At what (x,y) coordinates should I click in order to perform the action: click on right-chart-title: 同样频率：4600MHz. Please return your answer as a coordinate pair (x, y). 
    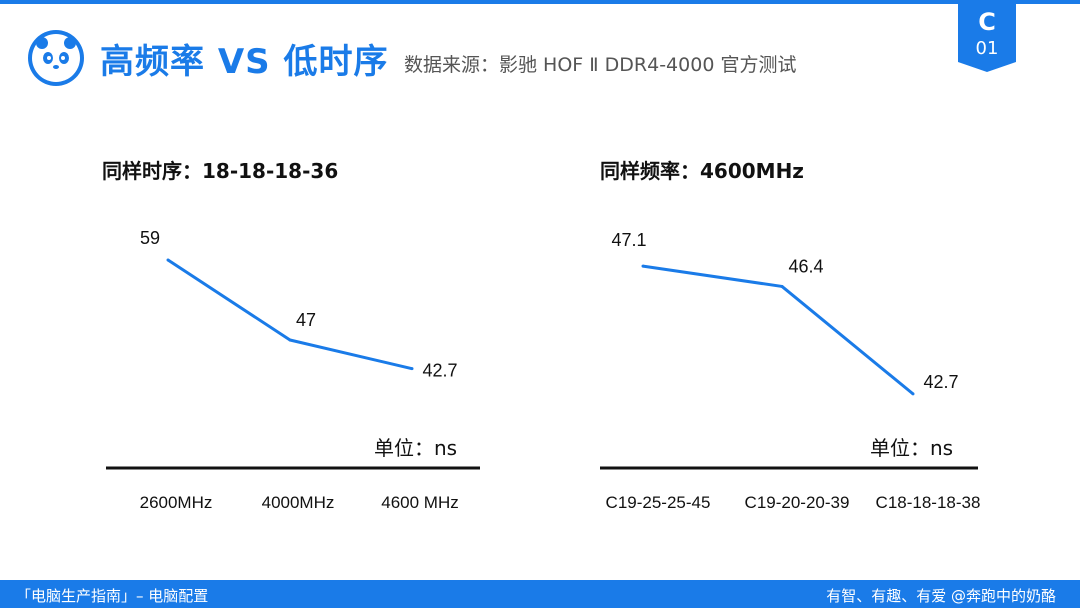
    Looking at the image, I should click on (702, 171).